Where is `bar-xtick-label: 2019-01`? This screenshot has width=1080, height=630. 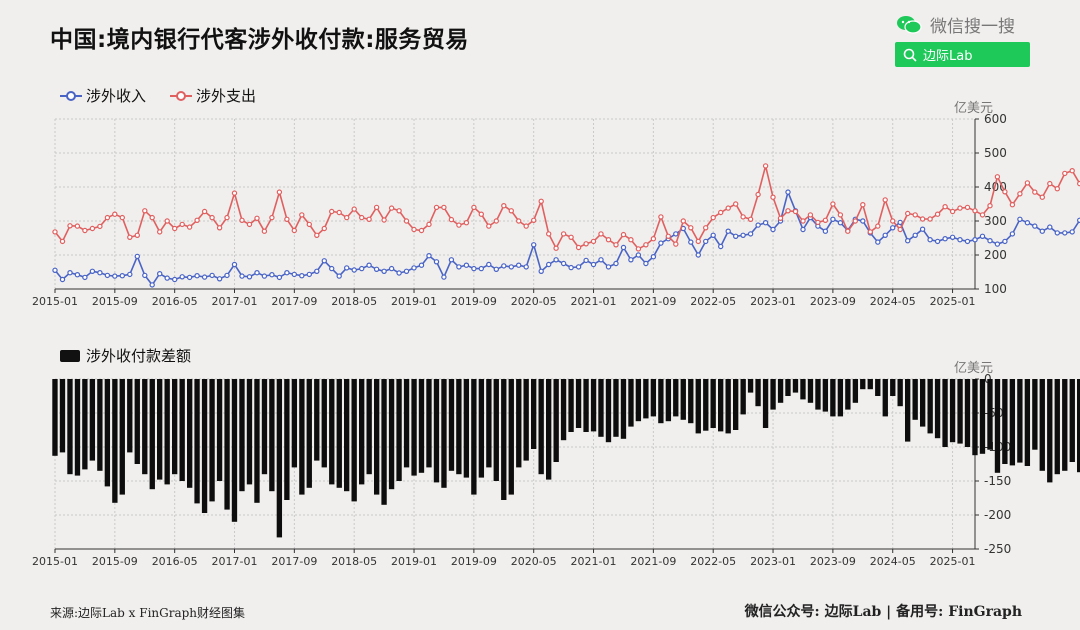 bar-xtick-label: 2019-01 is located at coordinates (414, 561).